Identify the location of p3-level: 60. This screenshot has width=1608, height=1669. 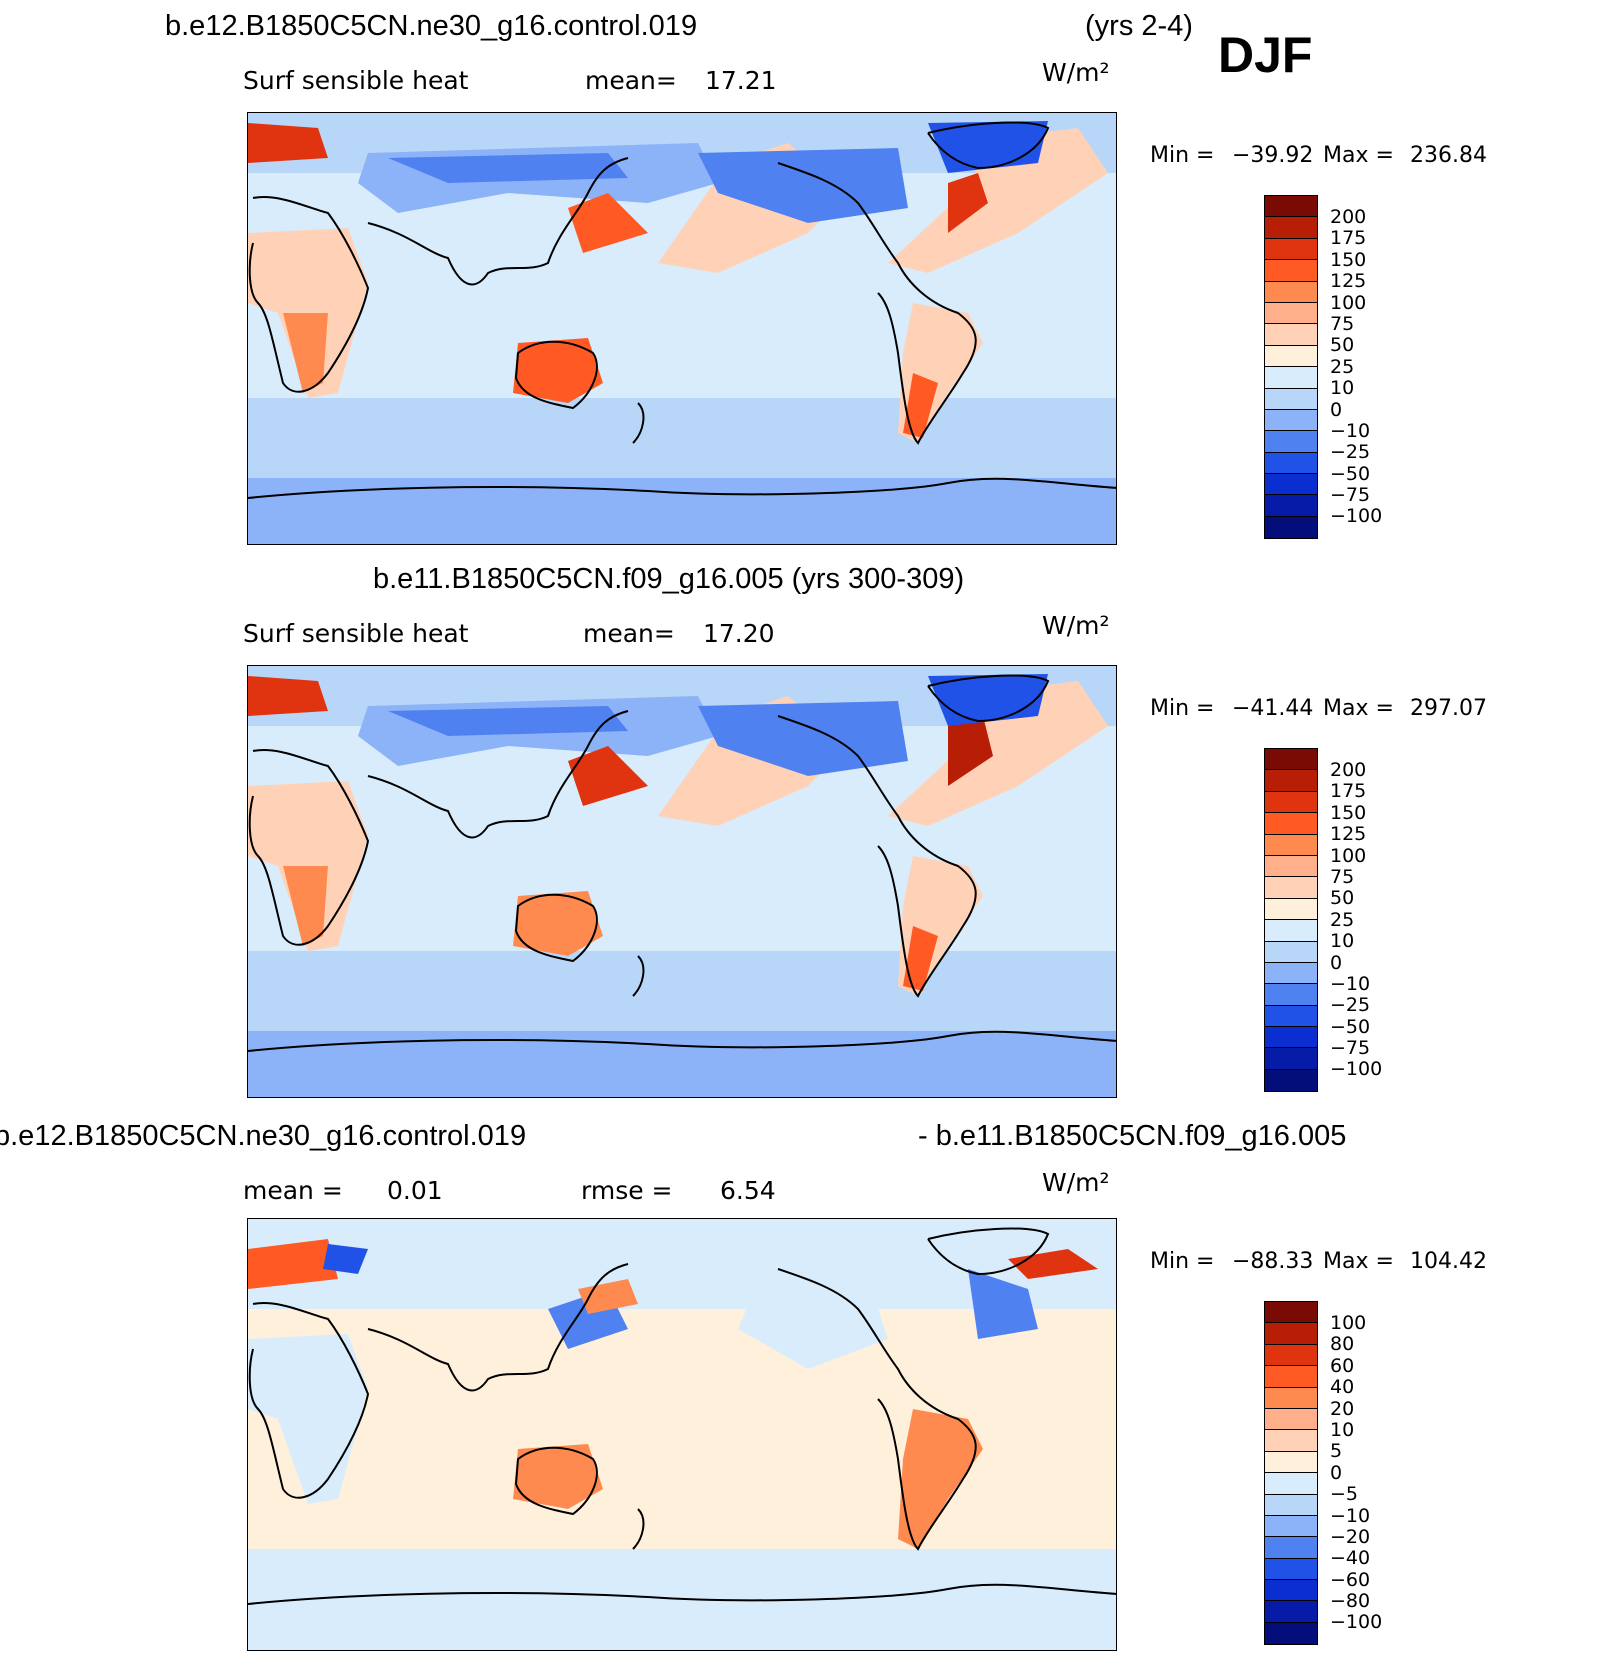
(1342, 1365).